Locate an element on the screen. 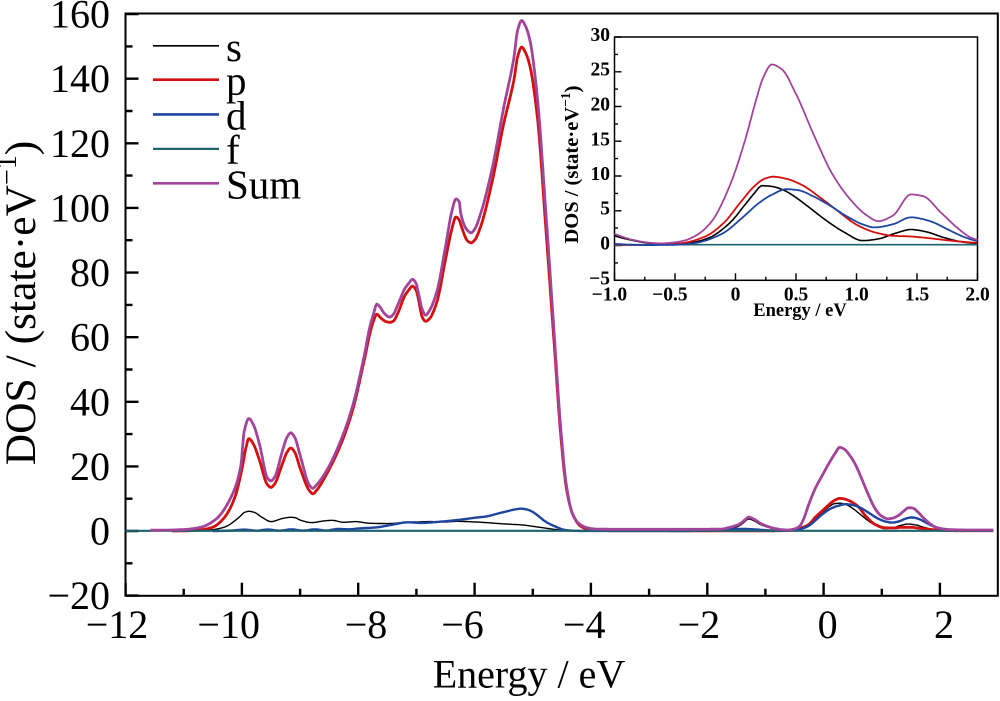  svg-text: 0.5 is located at coordinates (796, 295).